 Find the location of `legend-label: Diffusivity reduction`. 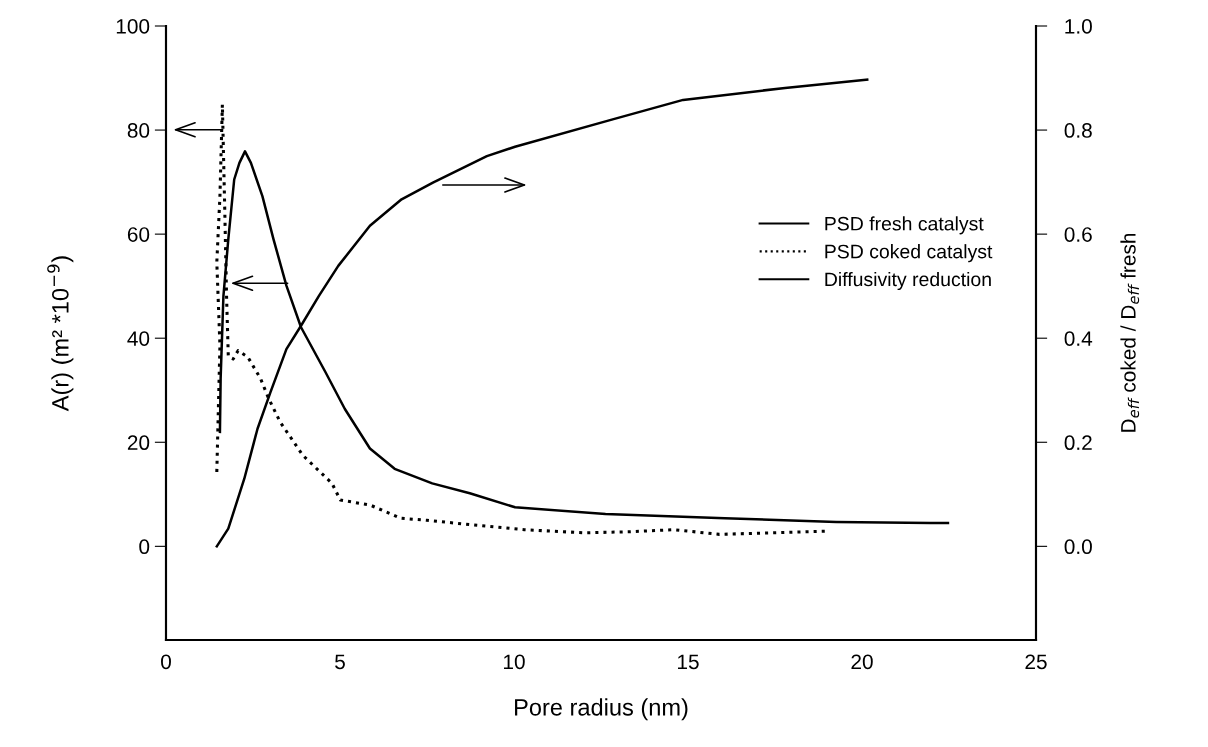

legend-label: Diffusivity reduction is located at coordinates (908, 281).